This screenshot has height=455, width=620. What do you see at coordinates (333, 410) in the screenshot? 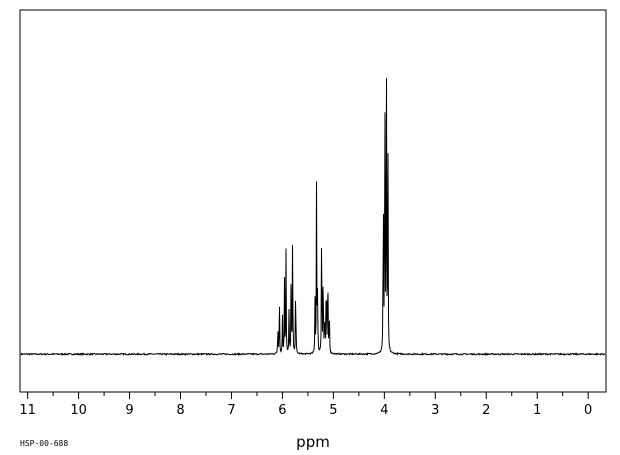
I see `x-tick-label: 5` at bounding box center [333, 410].